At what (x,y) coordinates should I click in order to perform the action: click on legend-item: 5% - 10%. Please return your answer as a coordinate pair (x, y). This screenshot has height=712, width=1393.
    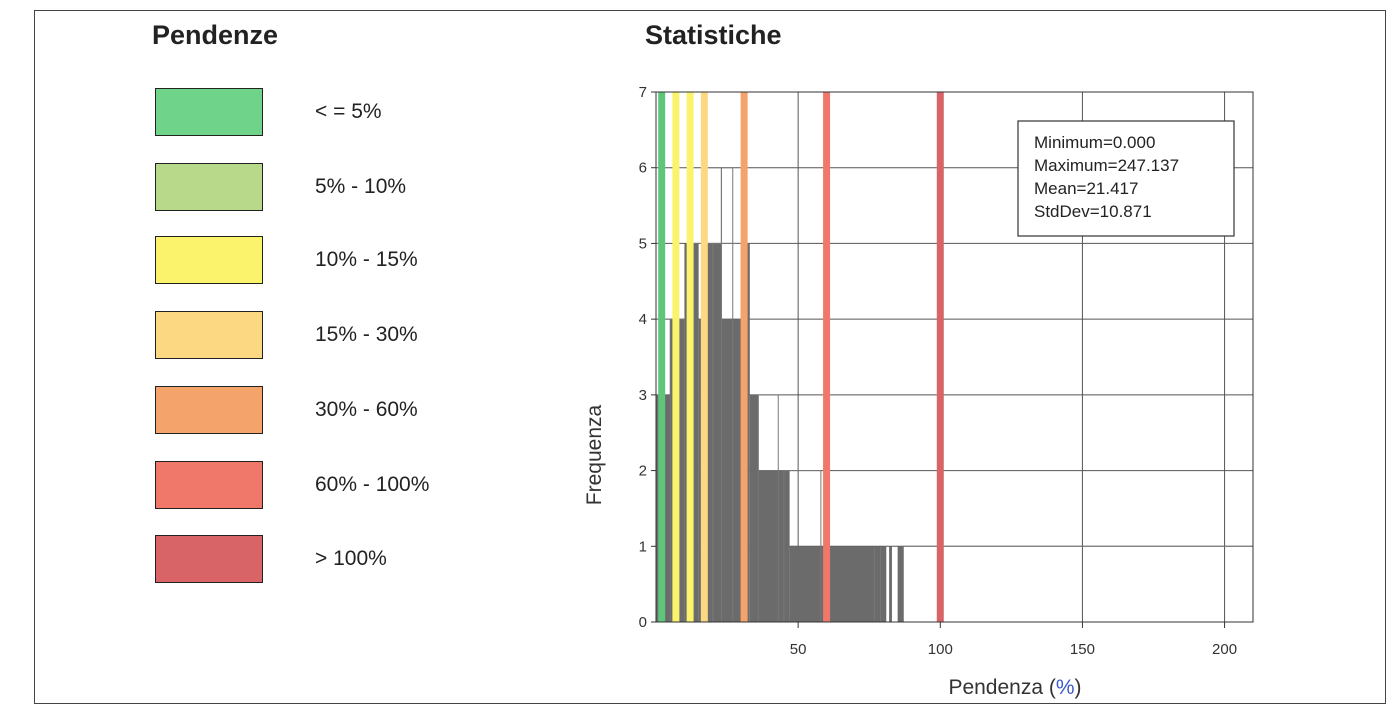
    Looking at the image, I should click on (315, 188).